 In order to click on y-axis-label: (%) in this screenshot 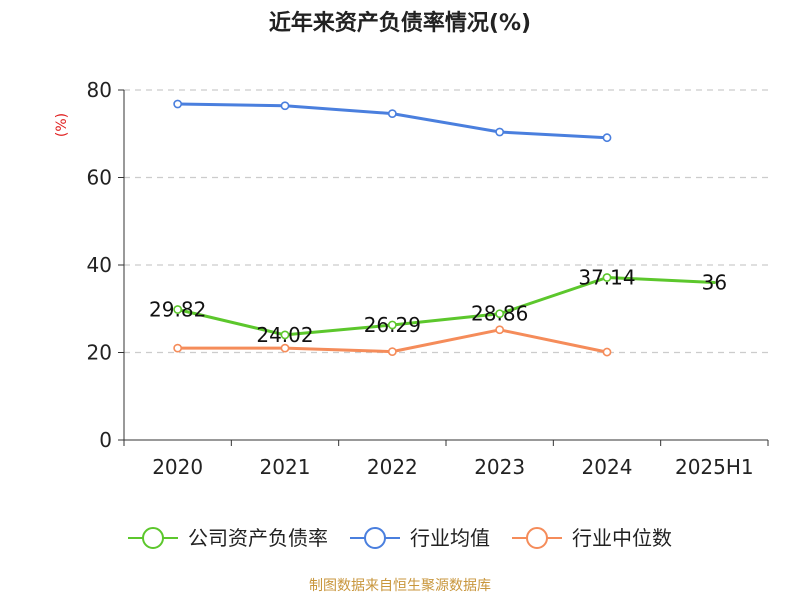, I will do `click(62, 125)`.